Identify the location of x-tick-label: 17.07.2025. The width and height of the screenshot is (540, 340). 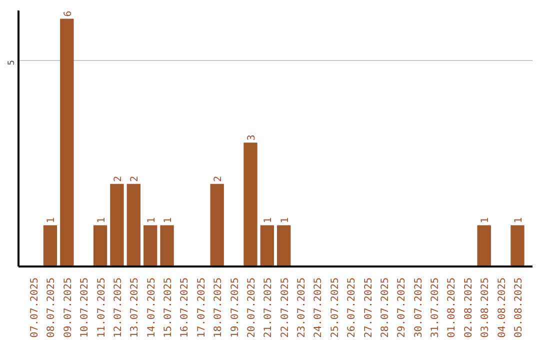
(202, 307).